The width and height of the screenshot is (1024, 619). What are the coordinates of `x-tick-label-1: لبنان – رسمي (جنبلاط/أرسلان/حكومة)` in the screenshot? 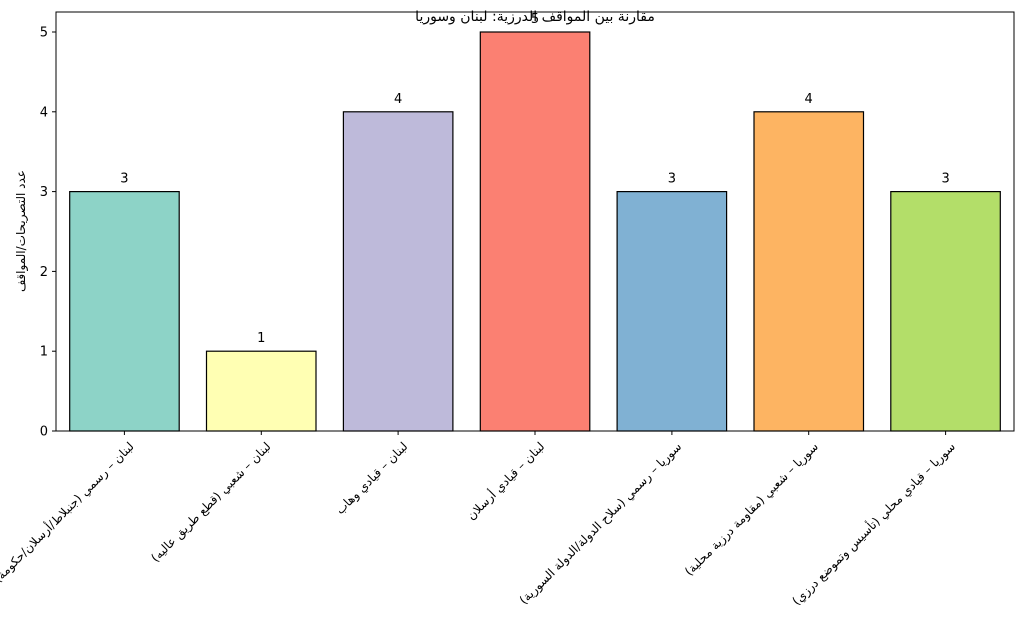 It's located at (68, 512).